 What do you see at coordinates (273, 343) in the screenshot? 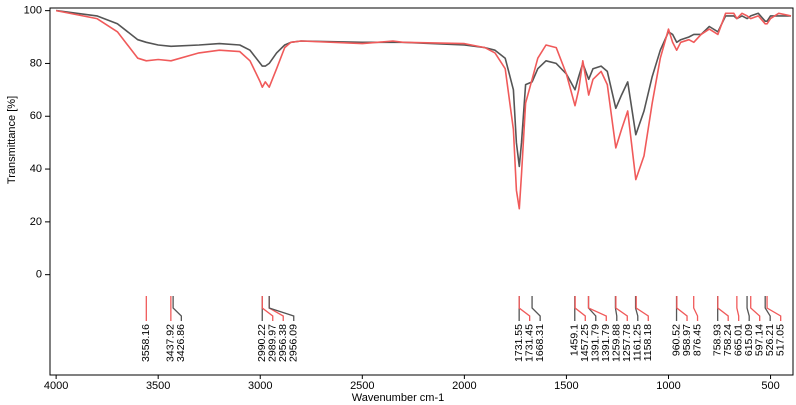
I see `peak-label: 2989.97` at bounding box center [273, 343].